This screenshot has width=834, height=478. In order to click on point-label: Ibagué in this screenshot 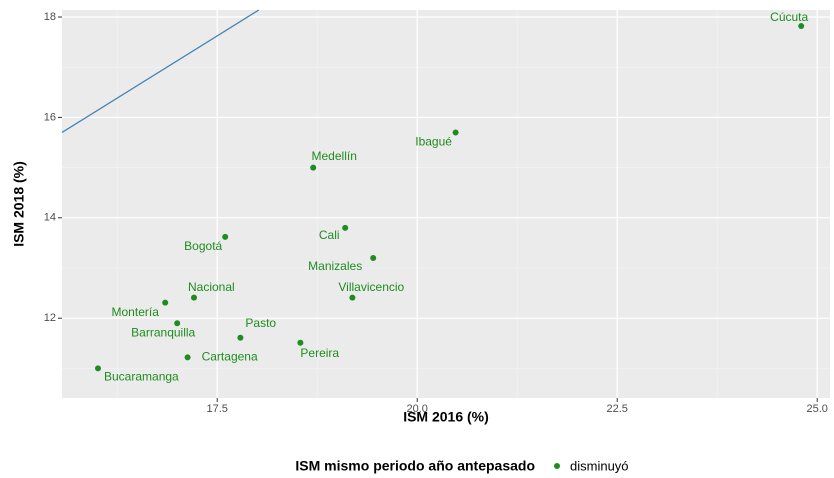, I will do `click(433, 142)`.